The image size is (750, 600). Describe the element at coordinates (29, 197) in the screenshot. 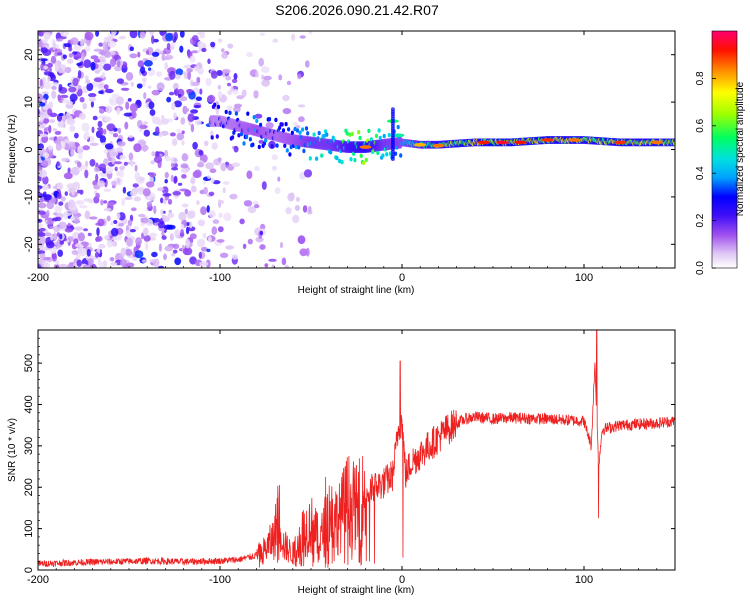

I see `y-tick-label: -10` at that location.